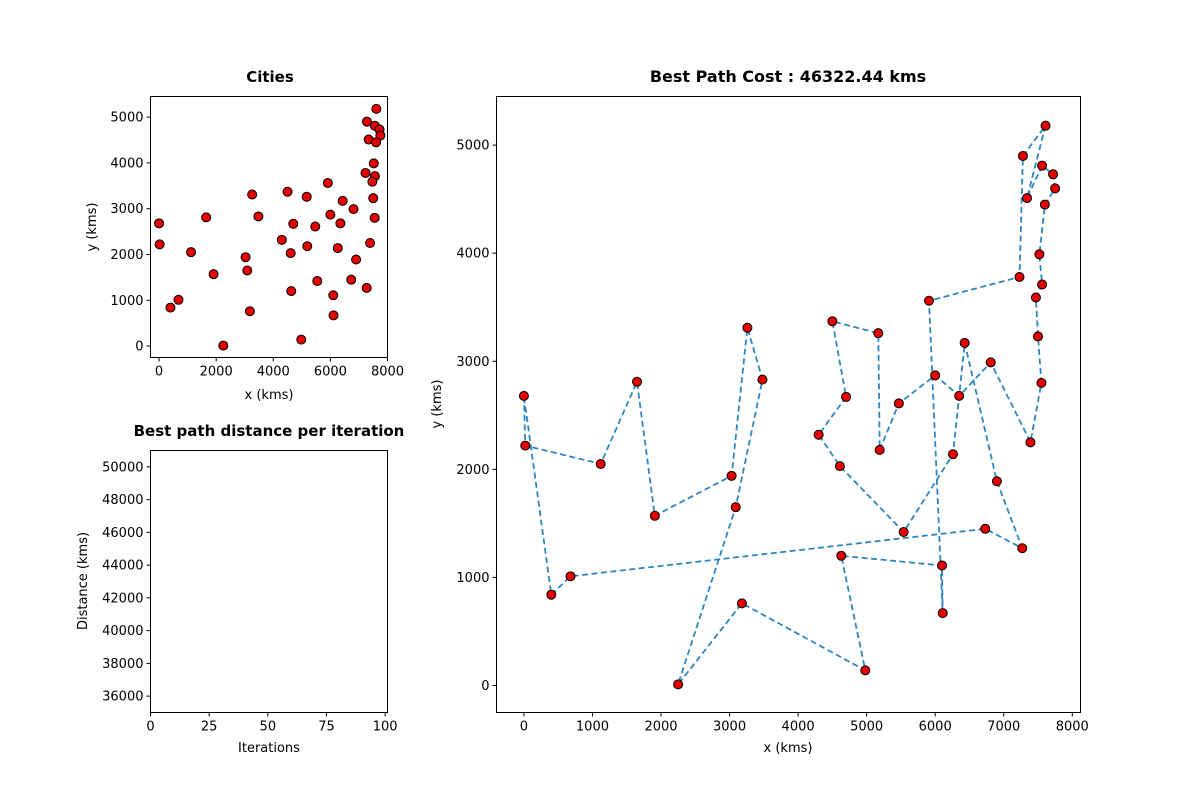  Describe the element at coordinates (485, 686) in the screenshot. I see `best-path-ytick-label: 0` at that location.